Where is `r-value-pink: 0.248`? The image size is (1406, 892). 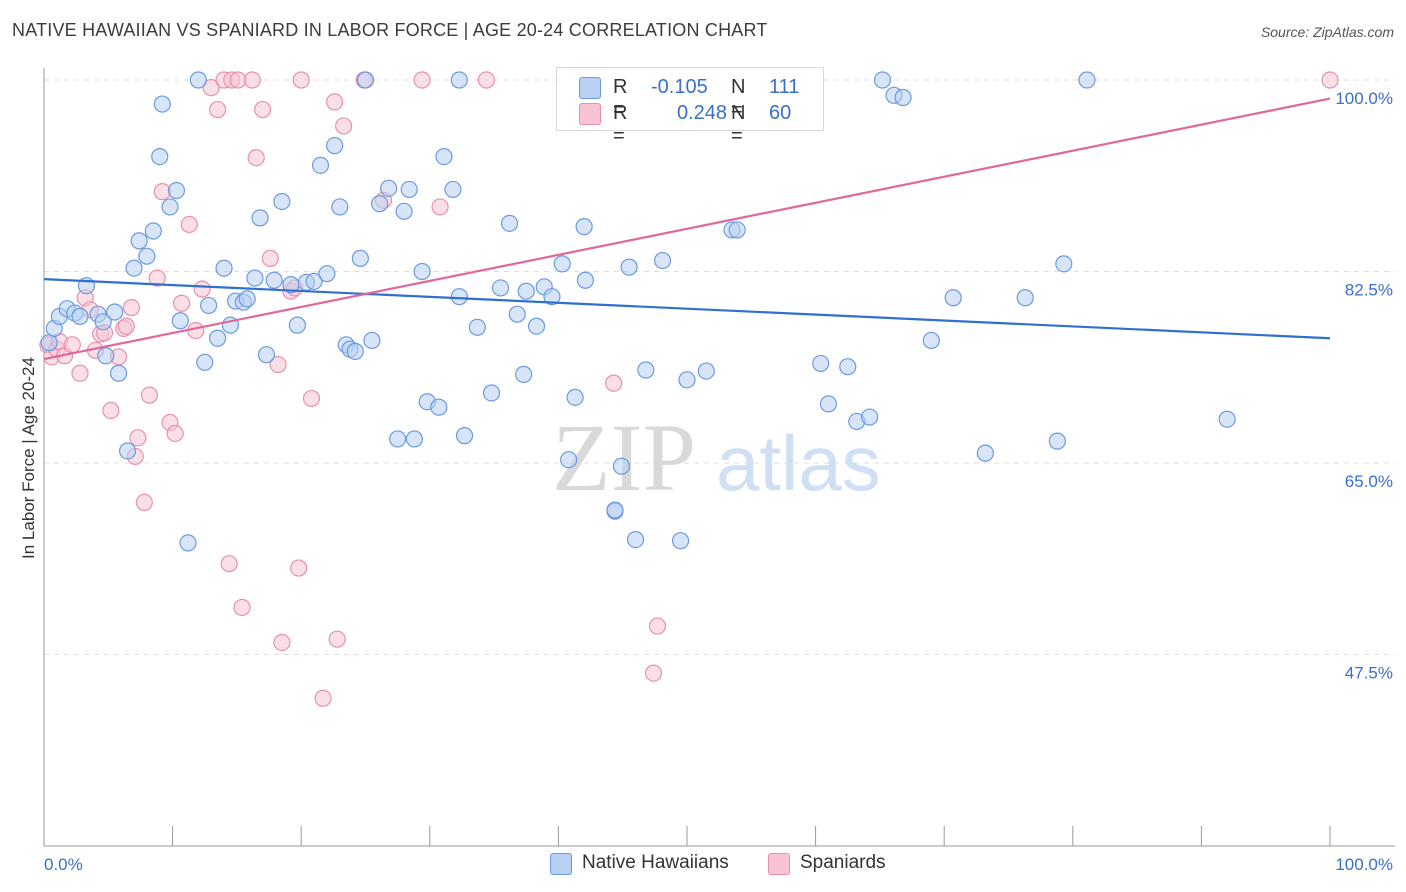
r-value-pink: 0.248 is located at coordinates (702, 113).